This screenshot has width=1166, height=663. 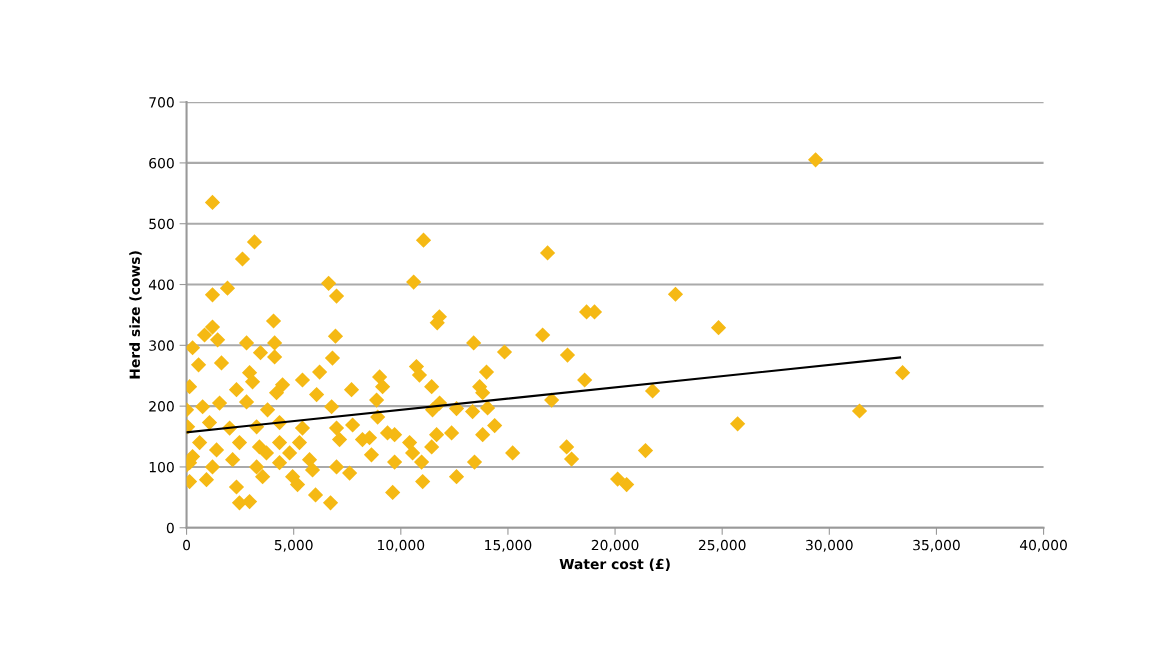 I want to click on y-tick-label: 0, so click(x=170, y=528).